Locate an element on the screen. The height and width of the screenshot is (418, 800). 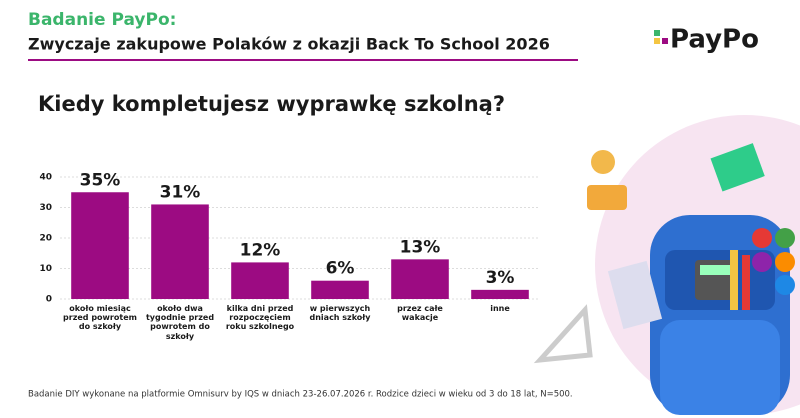
x-tick-label: w pierwszych dniach szkoły is located at coordinates (340, 313).